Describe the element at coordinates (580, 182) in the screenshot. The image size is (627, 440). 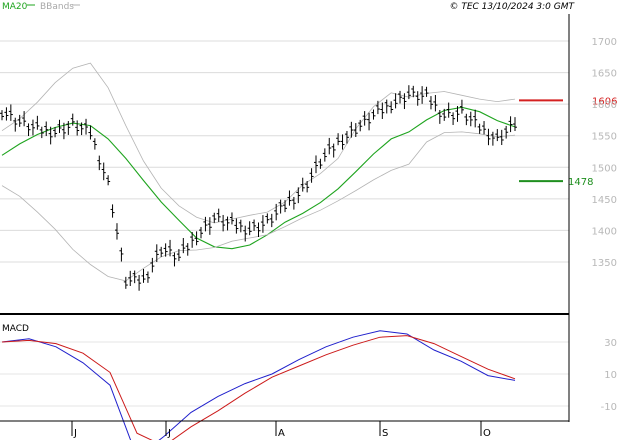
I see `support-label: 1478` at that location.